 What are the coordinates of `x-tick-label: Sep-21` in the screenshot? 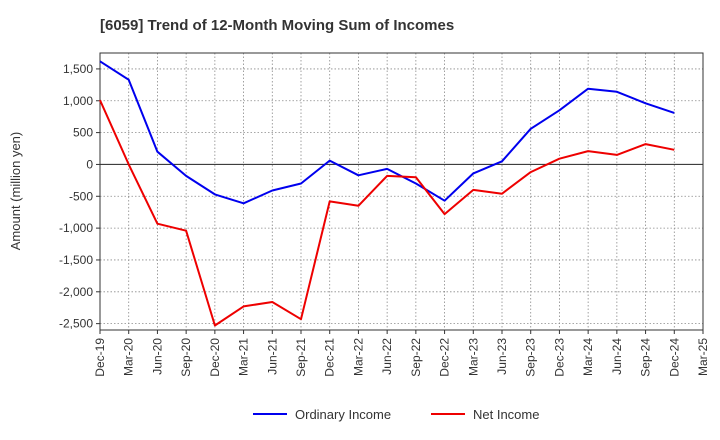 It's located at (301, 357).